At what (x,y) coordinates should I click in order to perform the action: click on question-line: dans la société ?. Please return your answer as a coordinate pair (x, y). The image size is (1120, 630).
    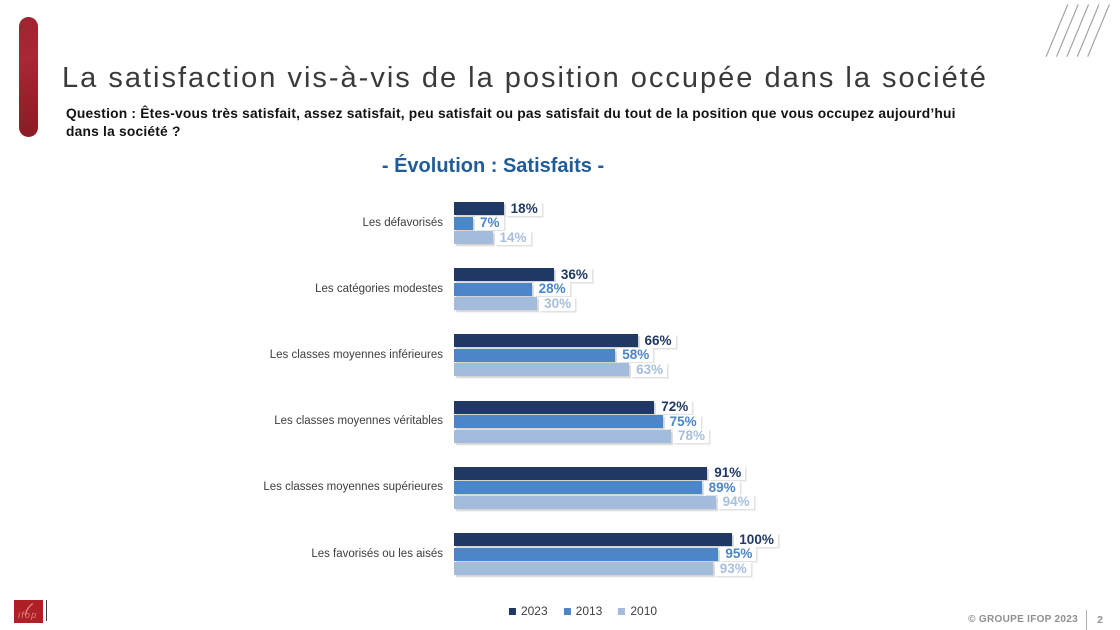
    Looking at the image, I should click on (123, 131).